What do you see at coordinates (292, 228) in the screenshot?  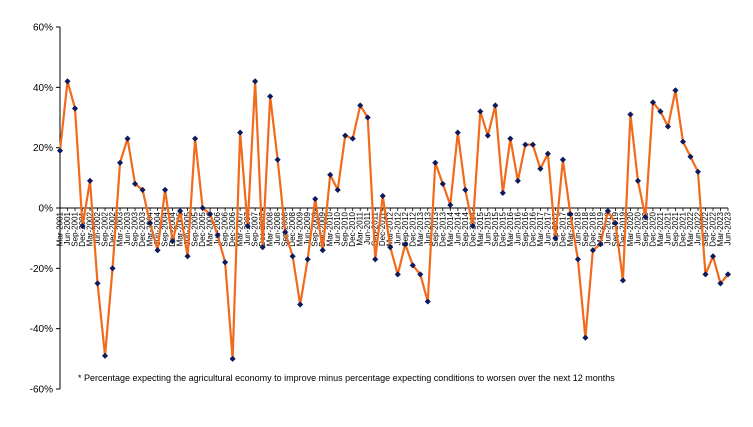 I see `x-tick-label: Dec-2008` at bounding box center [292, 228].